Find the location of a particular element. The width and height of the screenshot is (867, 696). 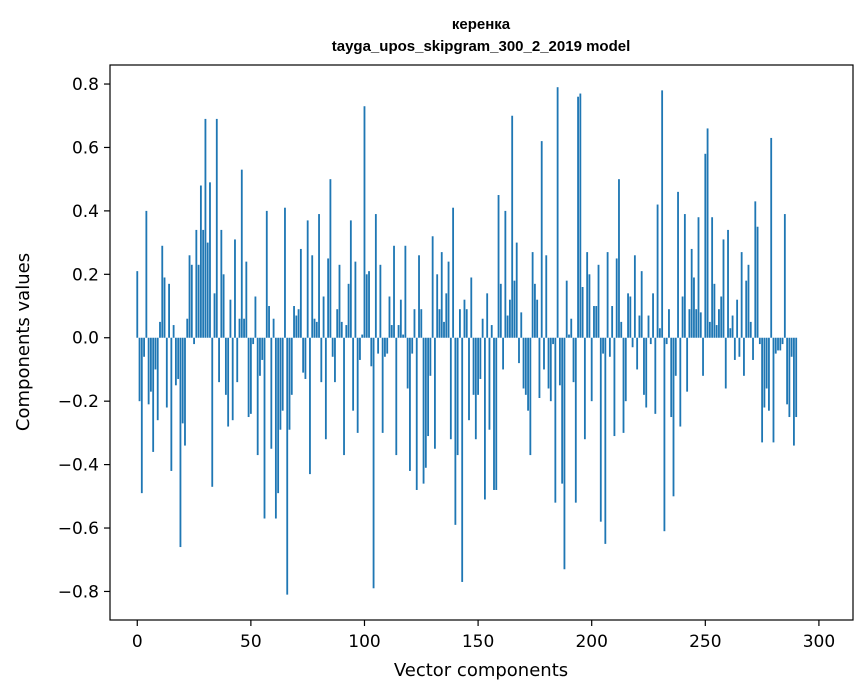

x-tick-label: 0 is located at coordinates (137, 642).